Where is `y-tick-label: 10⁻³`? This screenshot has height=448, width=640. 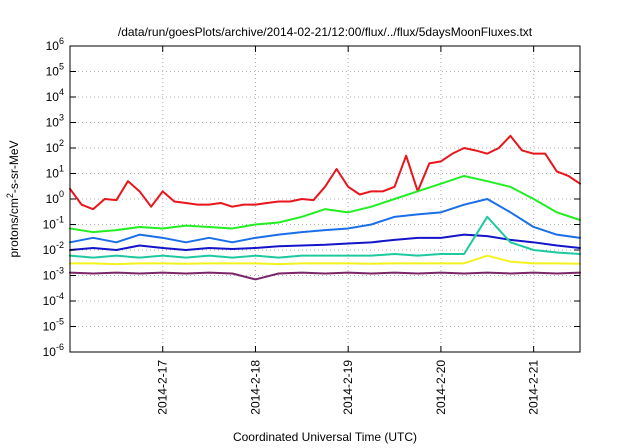 y-tick-label: 10⁻³ is located at coordinates (53, 274).